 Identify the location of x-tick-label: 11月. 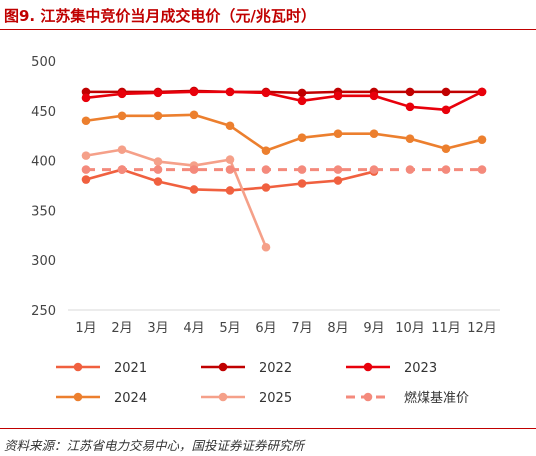
(446, 328).